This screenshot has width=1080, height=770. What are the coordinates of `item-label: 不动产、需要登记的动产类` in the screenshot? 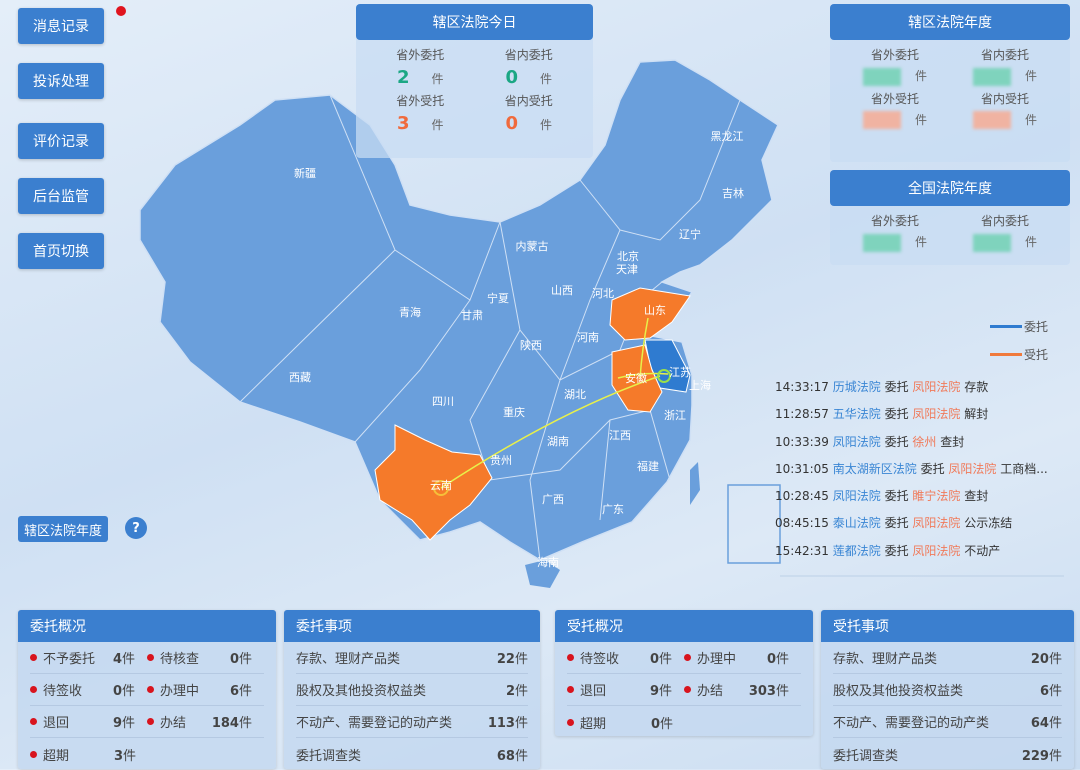 It's located at (911, 723).